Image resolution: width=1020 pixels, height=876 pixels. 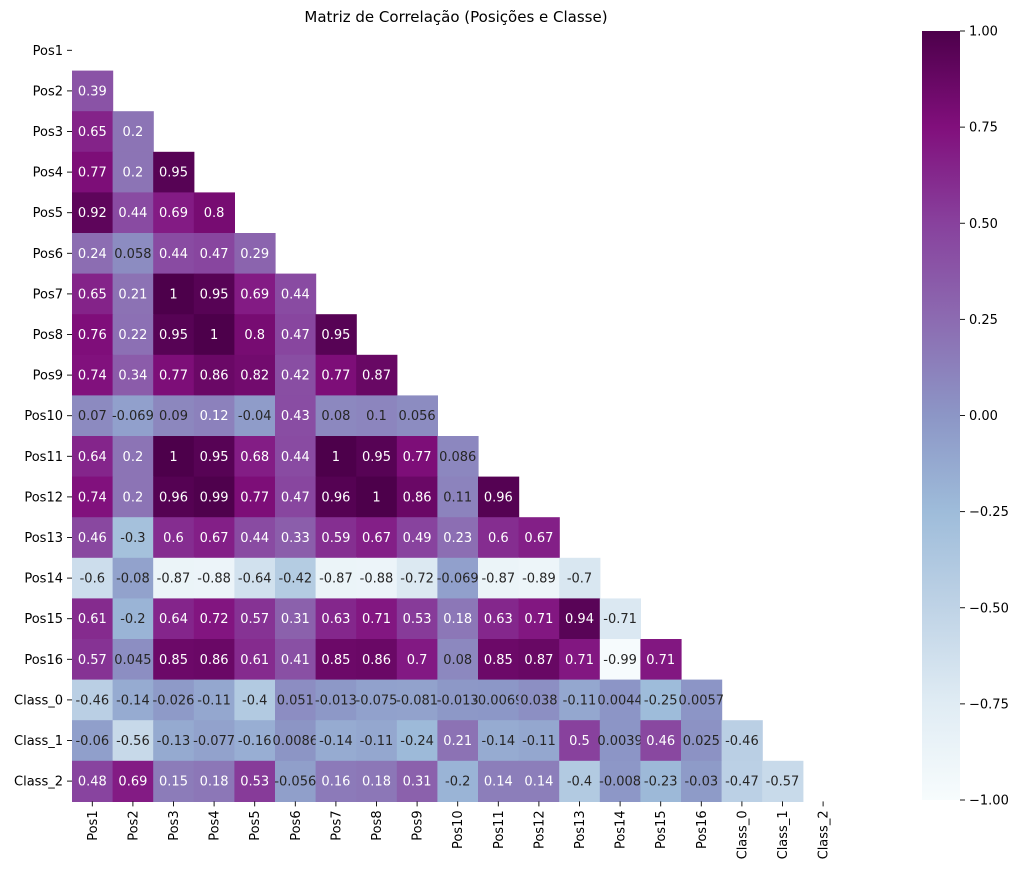 I want to click on cell-annotation: 0.61, so click(x=254, y=660).